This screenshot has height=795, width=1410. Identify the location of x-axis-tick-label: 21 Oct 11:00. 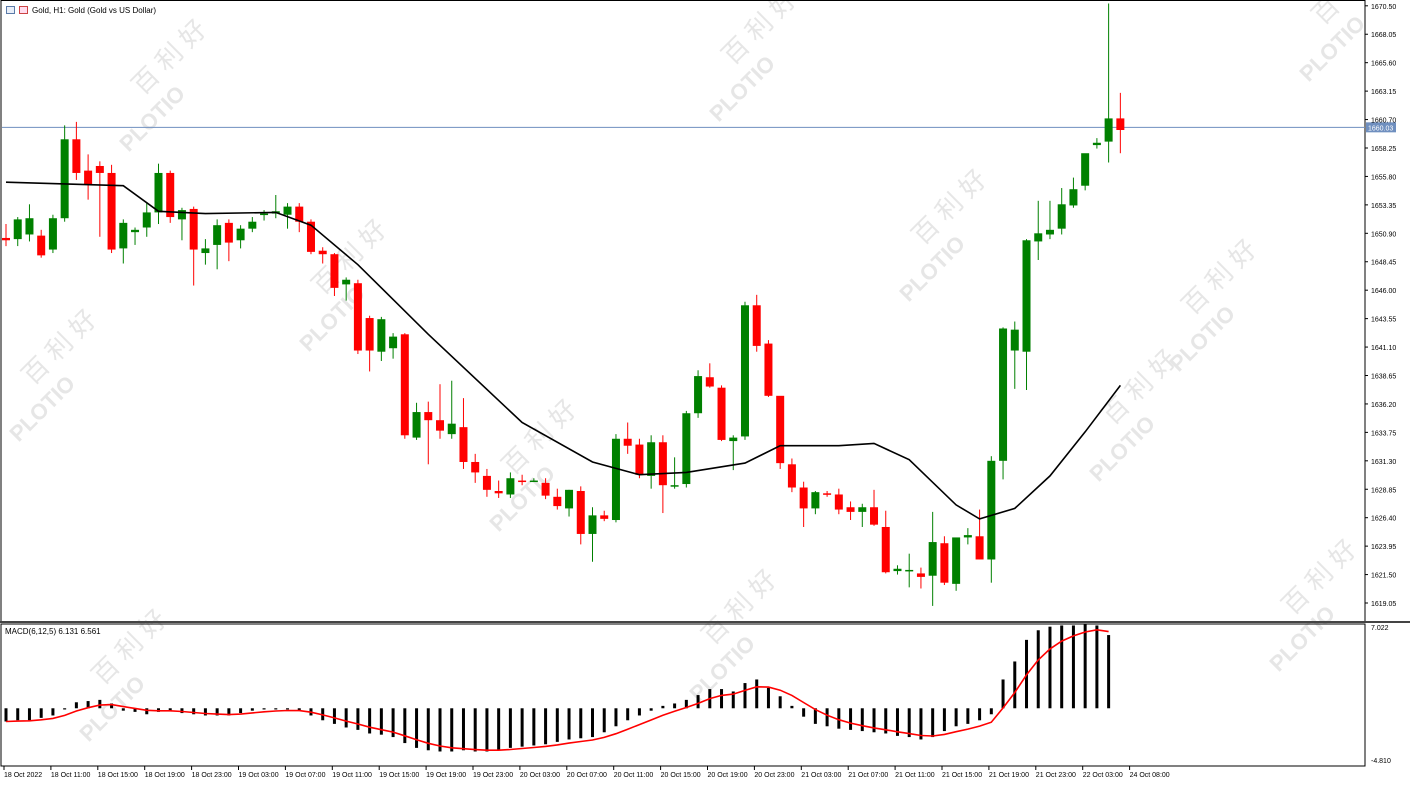
(915, 775).